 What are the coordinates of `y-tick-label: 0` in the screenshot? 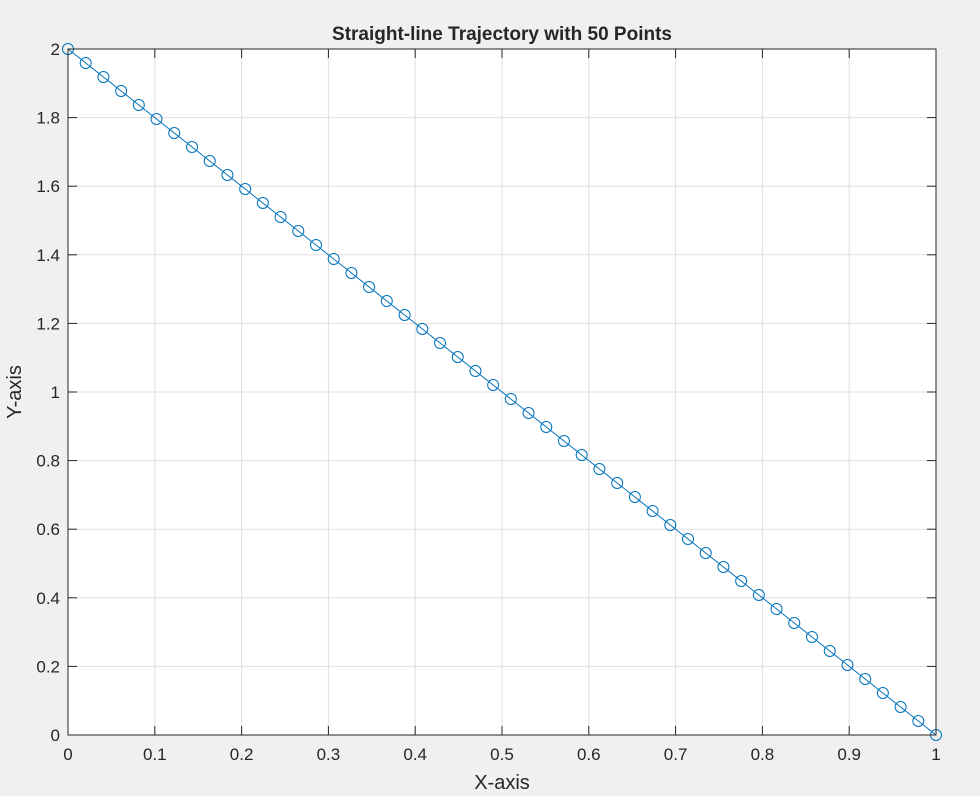 It's located at (55, 735).